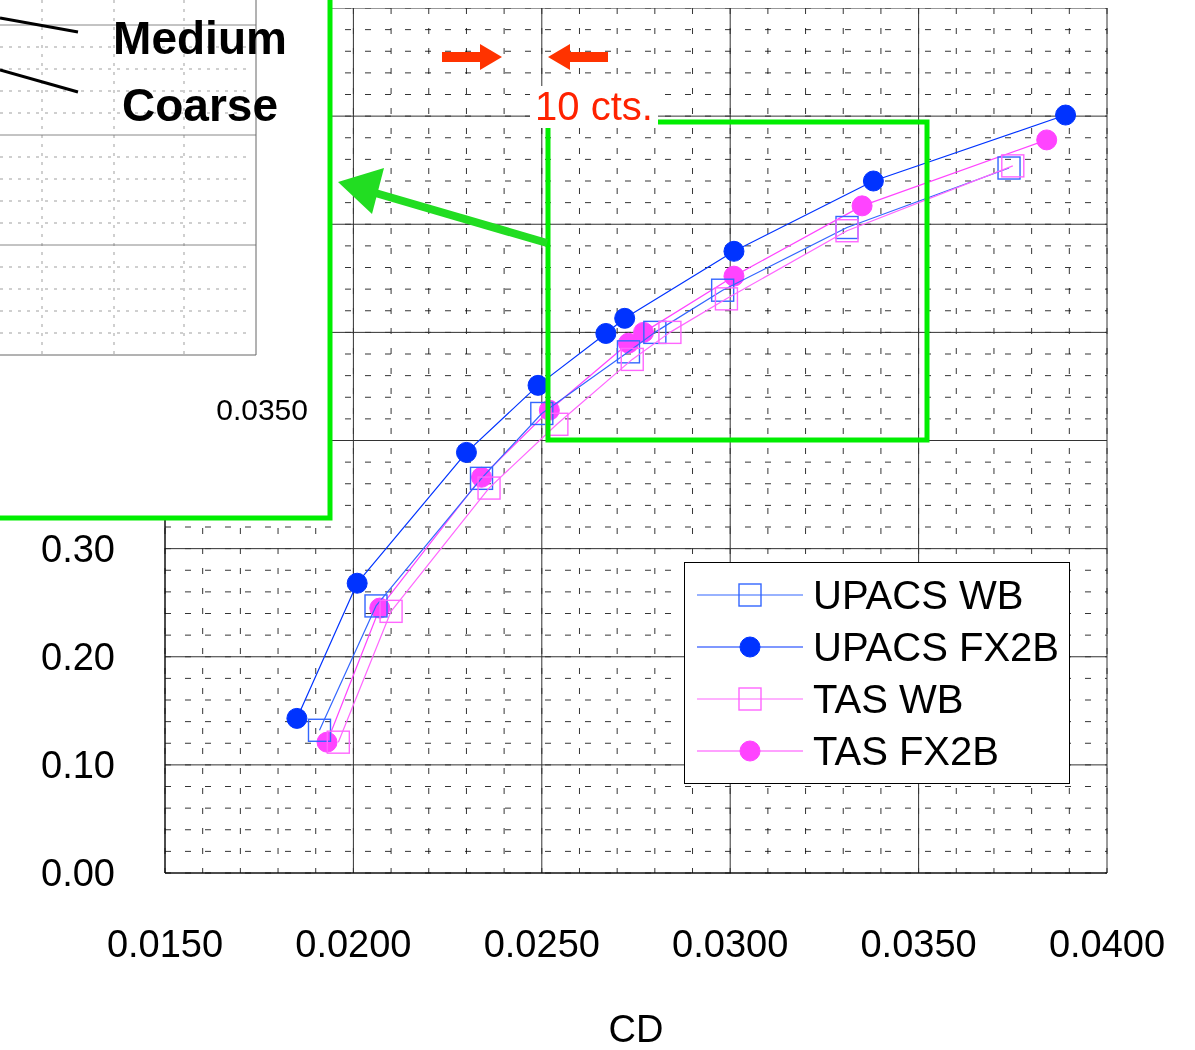 The height and width of the screenshot is (1050, 1195). I want to click on x-tick-label: 0.0250, so click(541, 944).